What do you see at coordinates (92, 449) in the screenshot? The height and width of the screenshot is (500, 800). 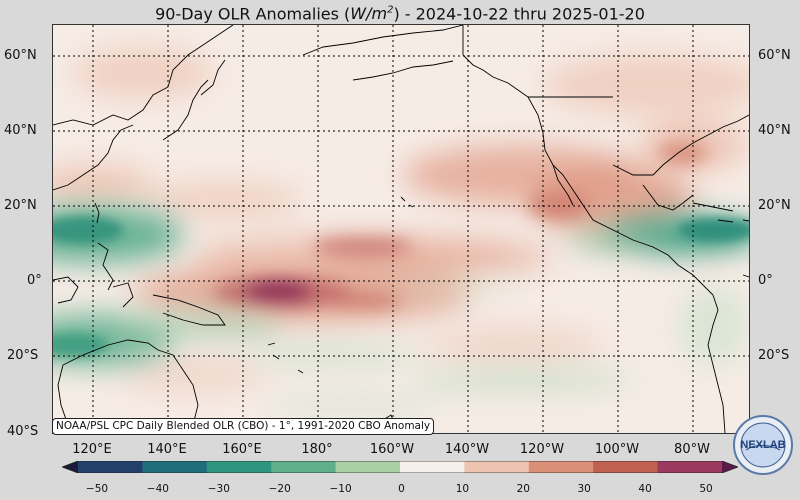 I see `lon-label-120e: 120°E` at bounding box center [92, 449].